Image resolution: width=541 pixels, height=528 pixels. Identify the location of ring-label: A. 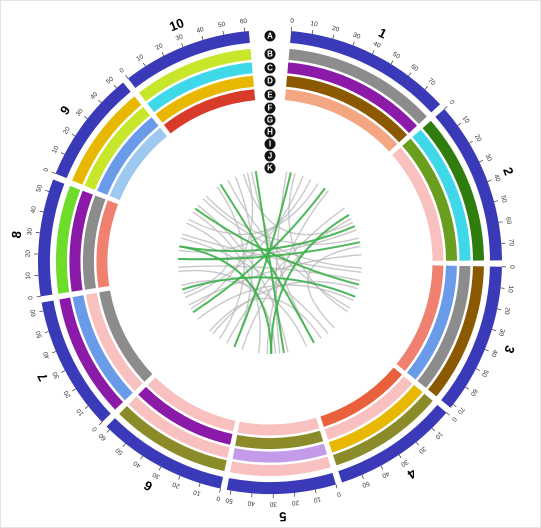
(270, 36).